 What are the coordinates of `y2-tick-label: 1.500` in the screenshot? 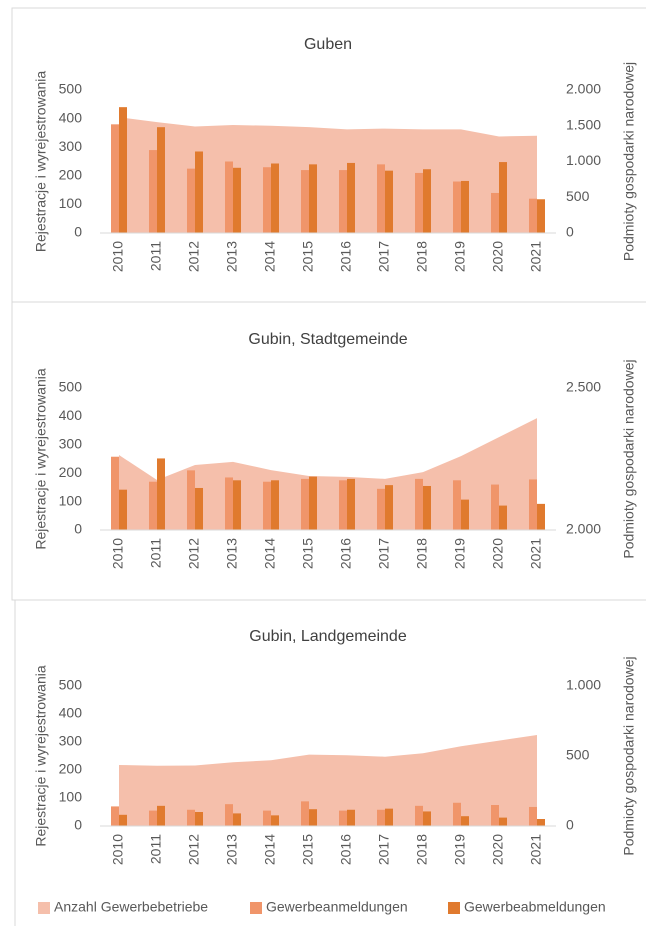 It's located at (583, 124).